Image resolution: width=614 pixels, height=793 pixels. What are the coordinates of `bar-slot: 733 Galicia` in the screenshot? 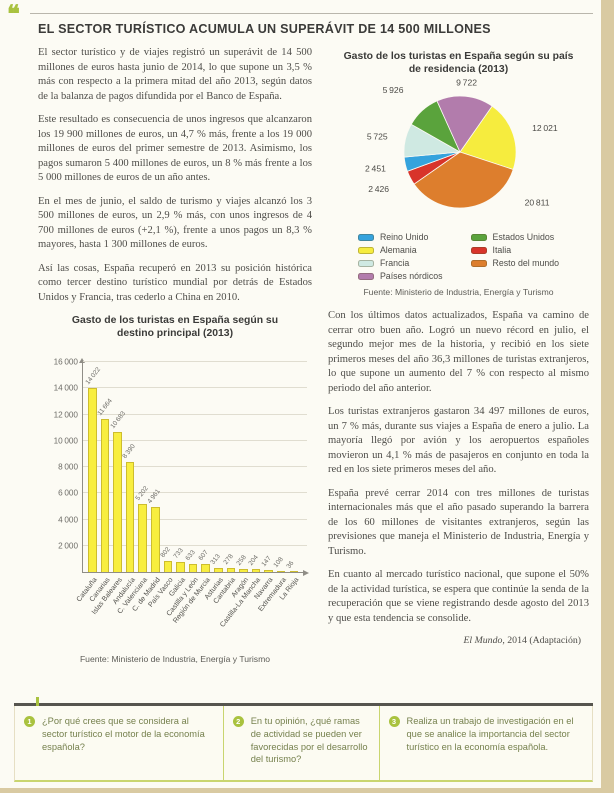 It's located at (177, 480).